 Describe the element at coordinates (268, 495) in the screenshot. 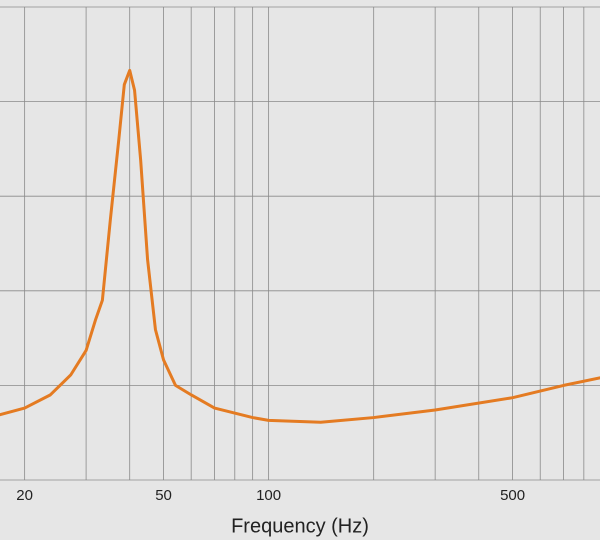

I see `x-tick-label: 100` at that location.